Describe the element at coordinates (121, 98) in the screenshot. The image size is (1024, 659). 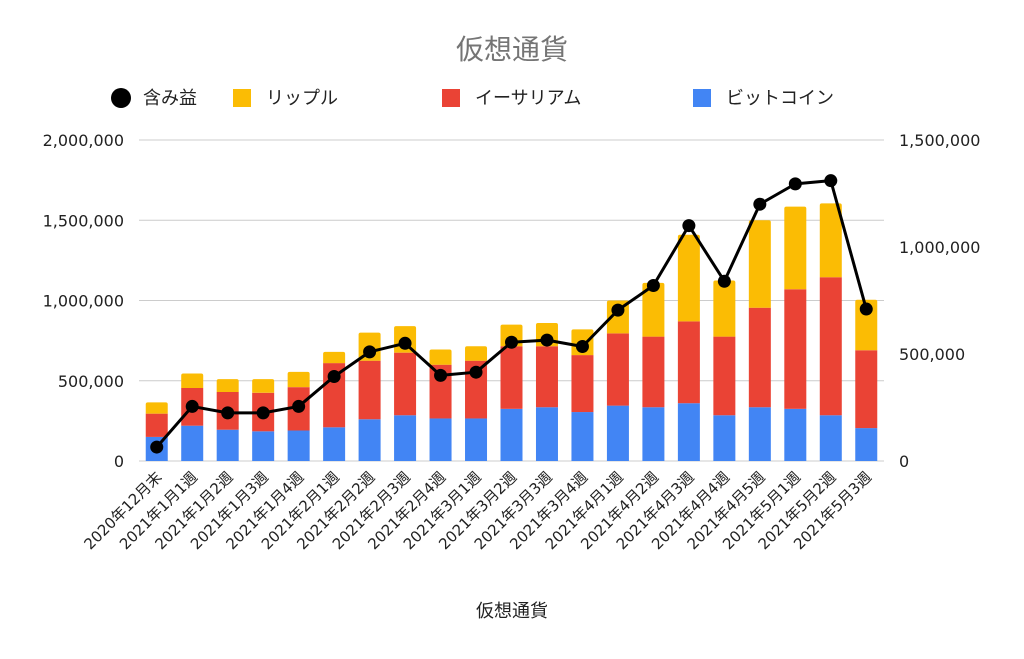
I see `legend-marker-profit` at that location.